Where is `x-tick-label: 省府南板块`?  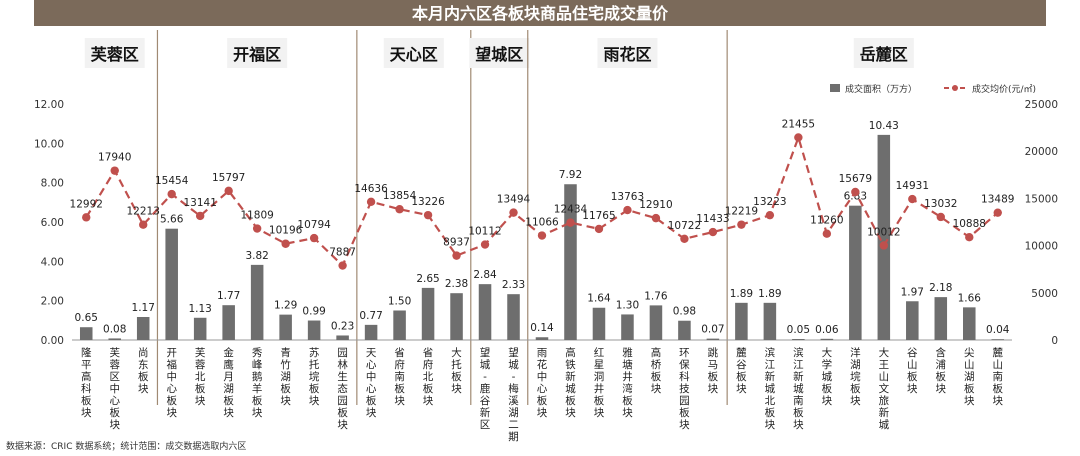 x-tick-label: 省府南板块 is located at coordinates (399, 376).